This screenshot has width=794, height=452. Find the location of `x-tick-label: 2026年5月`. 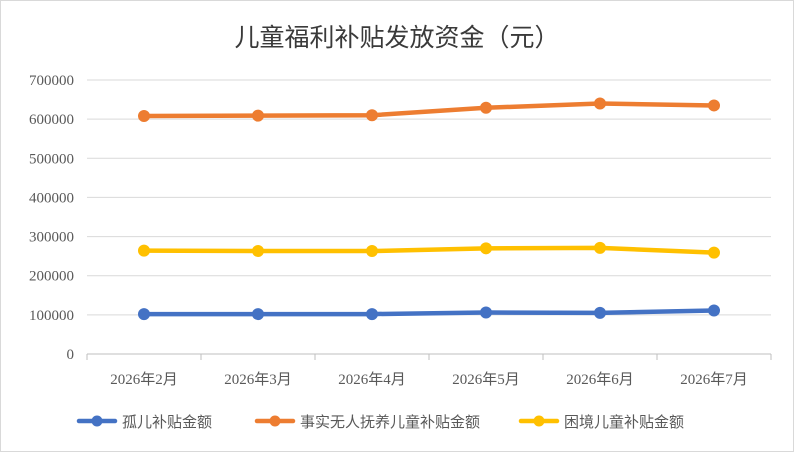

x-tick-label: 2026年5月 is located at coordinates (486, 379).